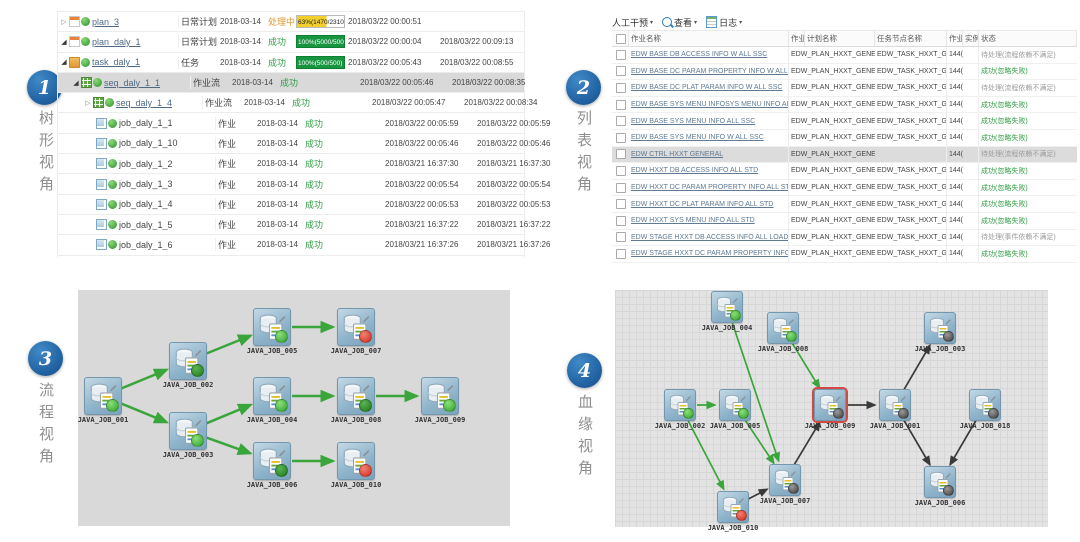 The width and height of the screenshot is (1080, 542). I want to click on flow-node: JAVA_JOB_008, so click(356, 400).